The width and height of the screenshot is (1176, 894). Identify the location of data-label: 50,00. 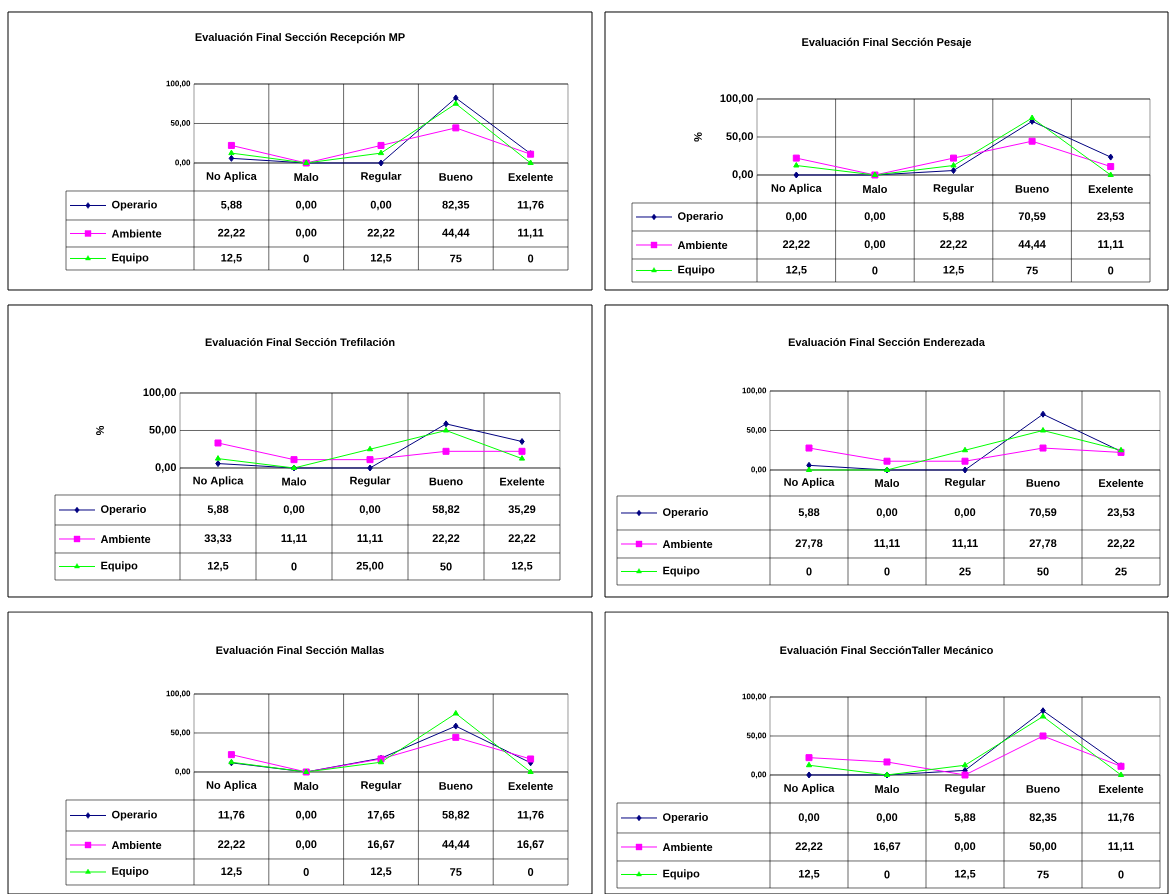
(1043, 847).